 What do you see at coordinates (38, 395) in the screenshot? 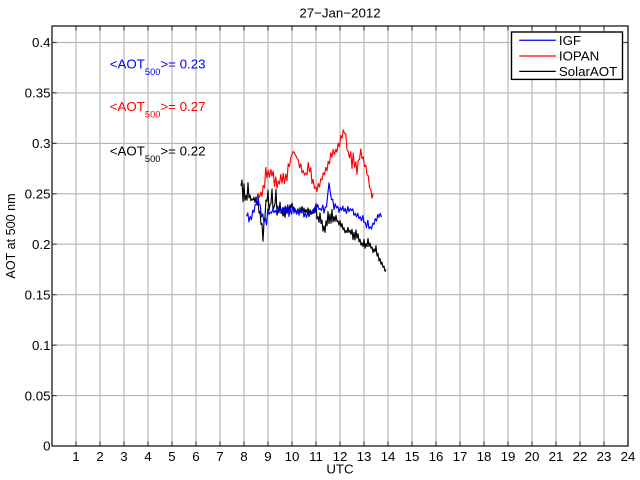
I see `svg-text: 0.05` at bounding box center [38, 395].